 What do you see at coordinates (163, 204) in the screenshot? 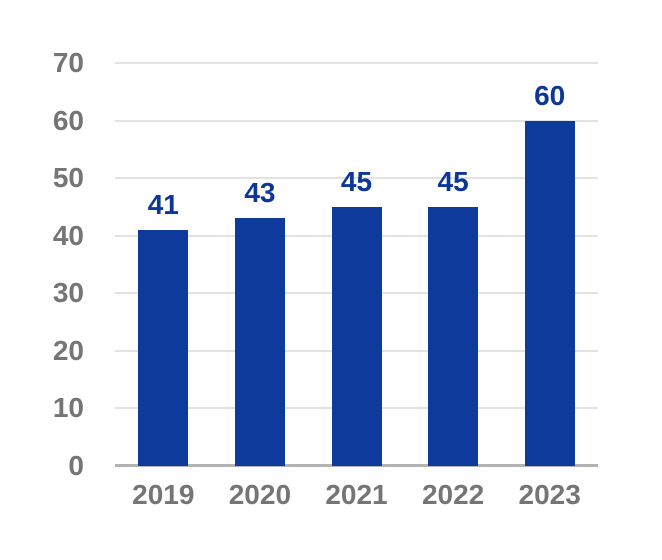
I see `data-label-2019: 41` at bounding box center [163, 204].